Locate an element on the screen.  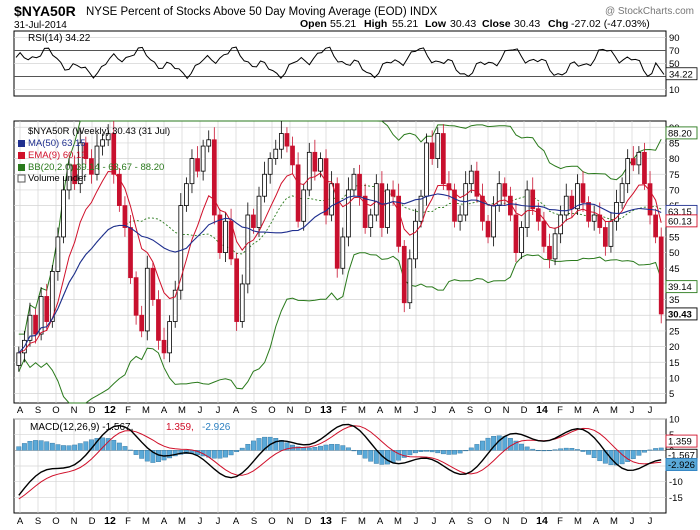
low-label: Low is located at coordinates (436, 24).